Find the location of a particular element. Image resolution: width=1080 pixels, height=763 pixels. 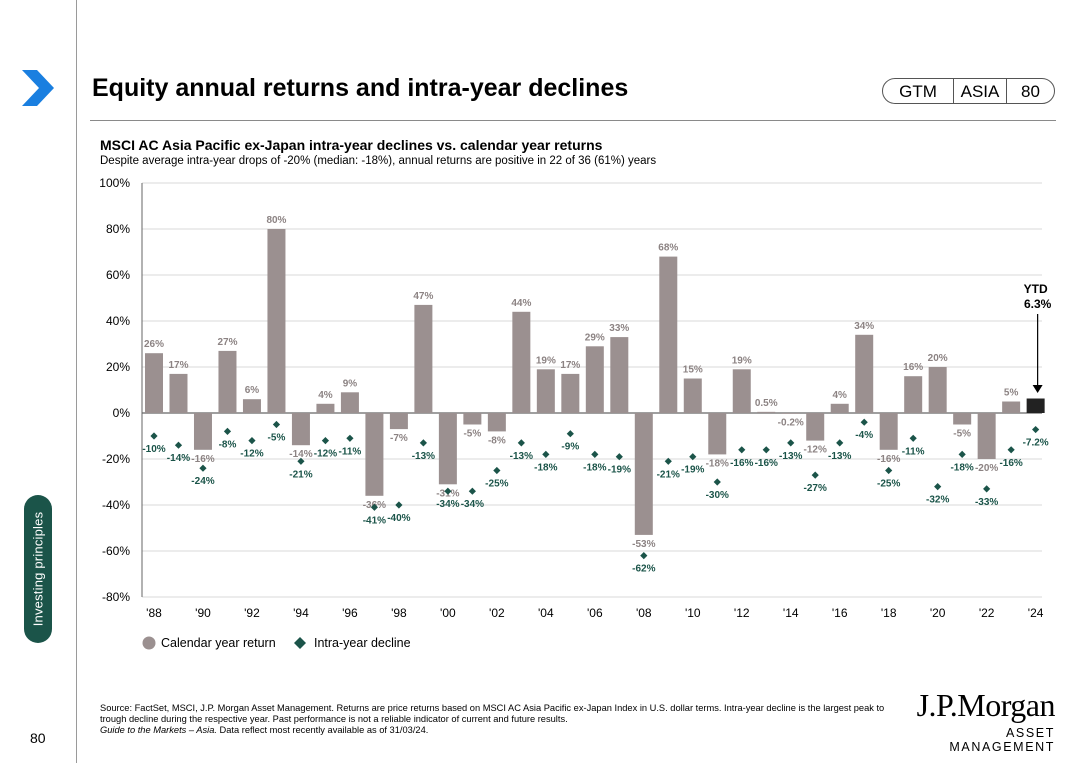

y-tick-label: -40% is located at coordinates (116, 505).